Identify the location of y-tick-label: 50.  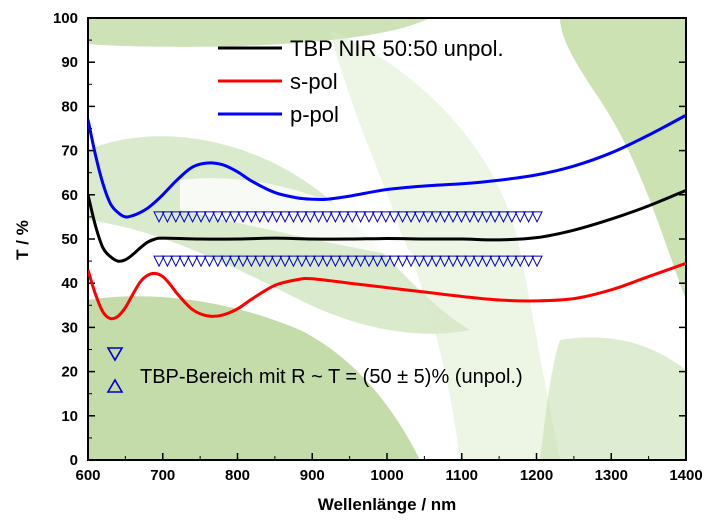
(69, 239).